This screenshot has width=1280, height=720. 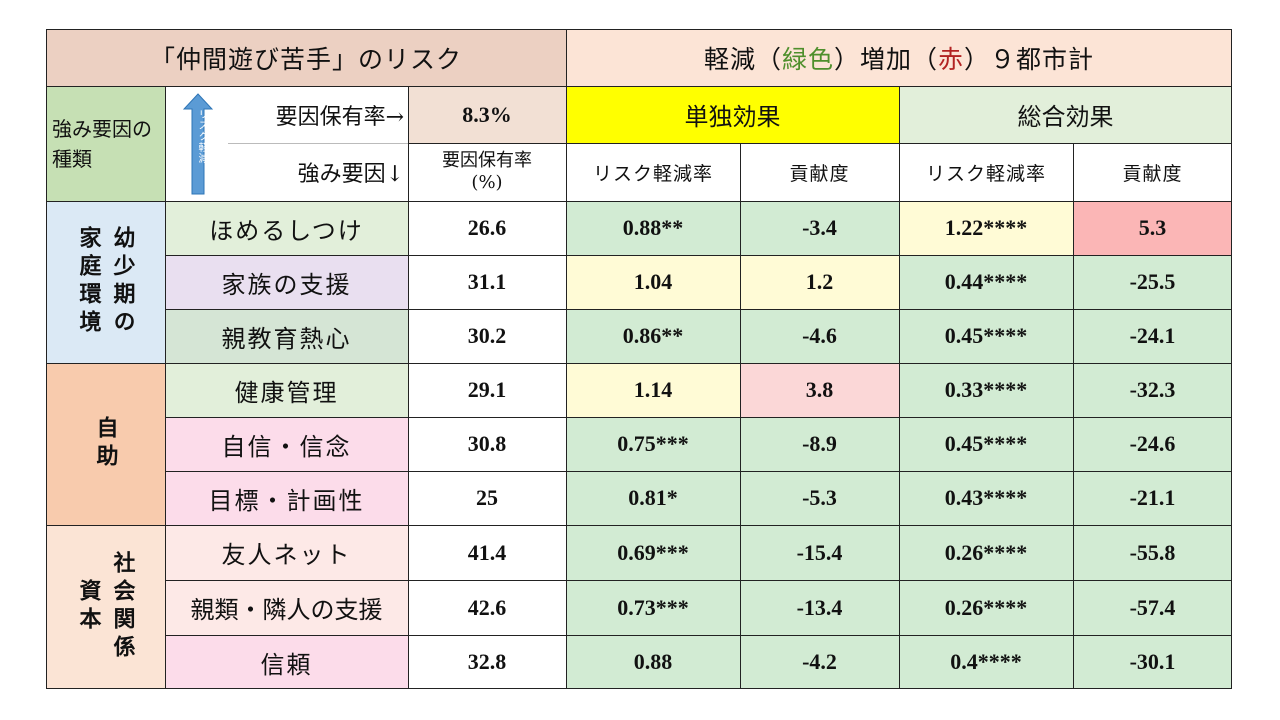 What do you see at coordinates (286, 390) in the screenshot?
I see `table-row-factor: 健康管理` at bounding box center [286, 390].